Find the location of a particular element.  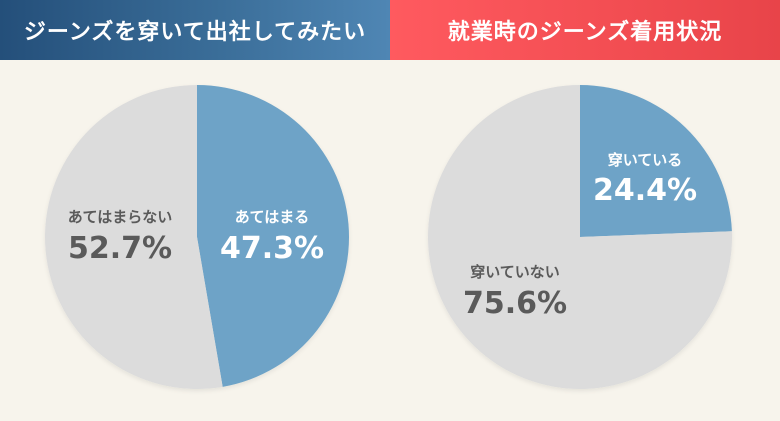

right-chart-title: 就業時のジーンズ着用状況 is located at coordinates (585, 30).